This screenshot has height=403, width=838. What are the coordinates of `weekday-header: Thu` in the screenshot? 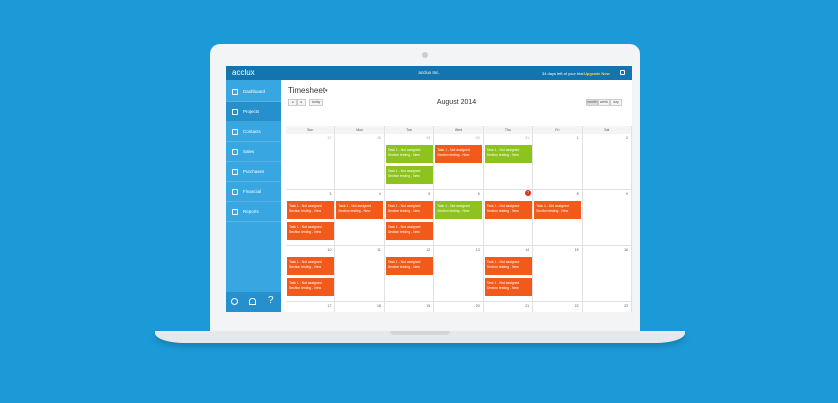 It's located at (508, 130).